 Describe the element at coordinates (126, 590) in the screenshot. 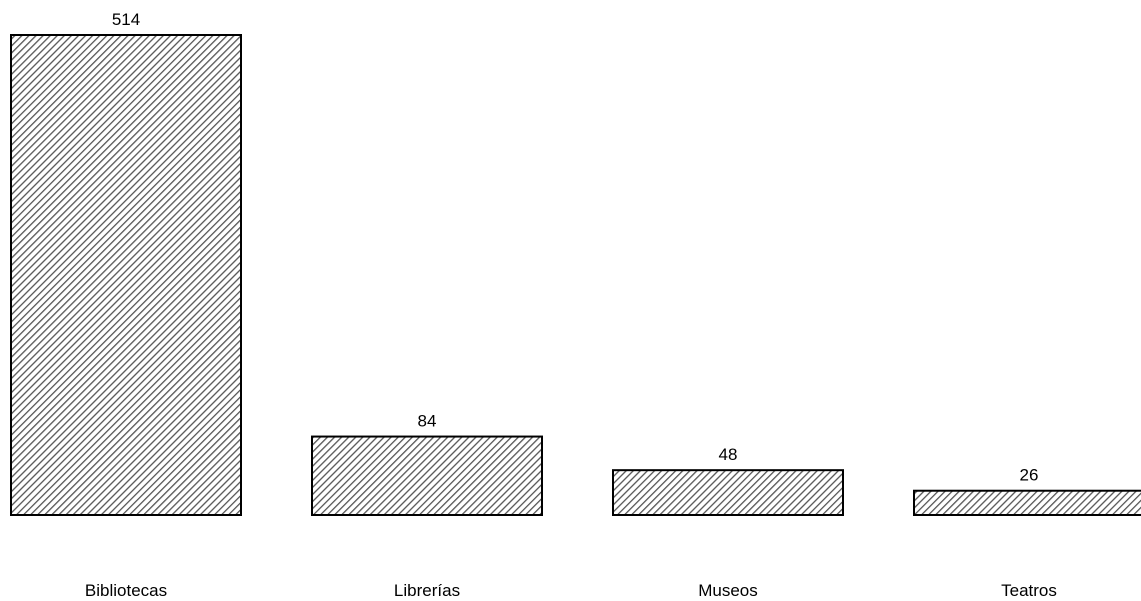

I see `category-label-bibliotecas: Bibliotecas` at that location.